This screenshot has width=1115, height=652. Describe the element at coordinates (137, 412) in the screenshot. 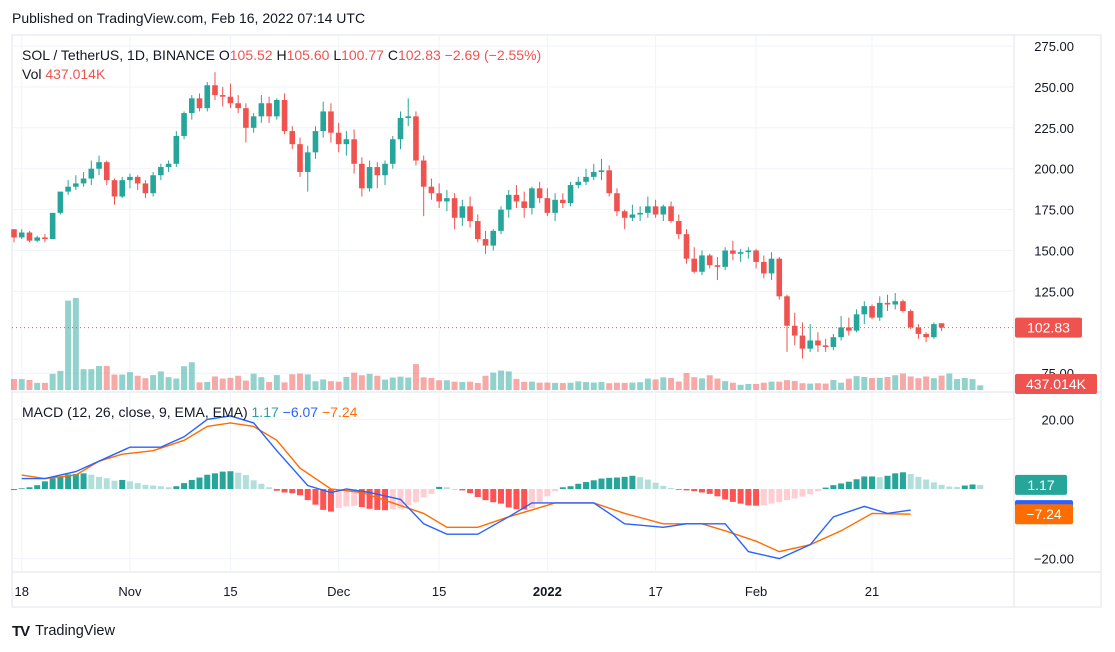

I see `macd-legend-name: MACD (12, 26, close, 9, EMA, EMA)` at that location.